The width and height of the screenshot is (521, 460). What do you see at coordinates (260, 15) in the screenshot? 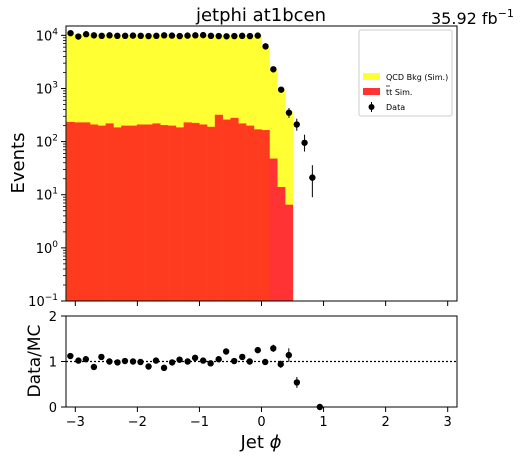
I see `chart-title: jetphi at1bcen` at bounding box center [260, 15].